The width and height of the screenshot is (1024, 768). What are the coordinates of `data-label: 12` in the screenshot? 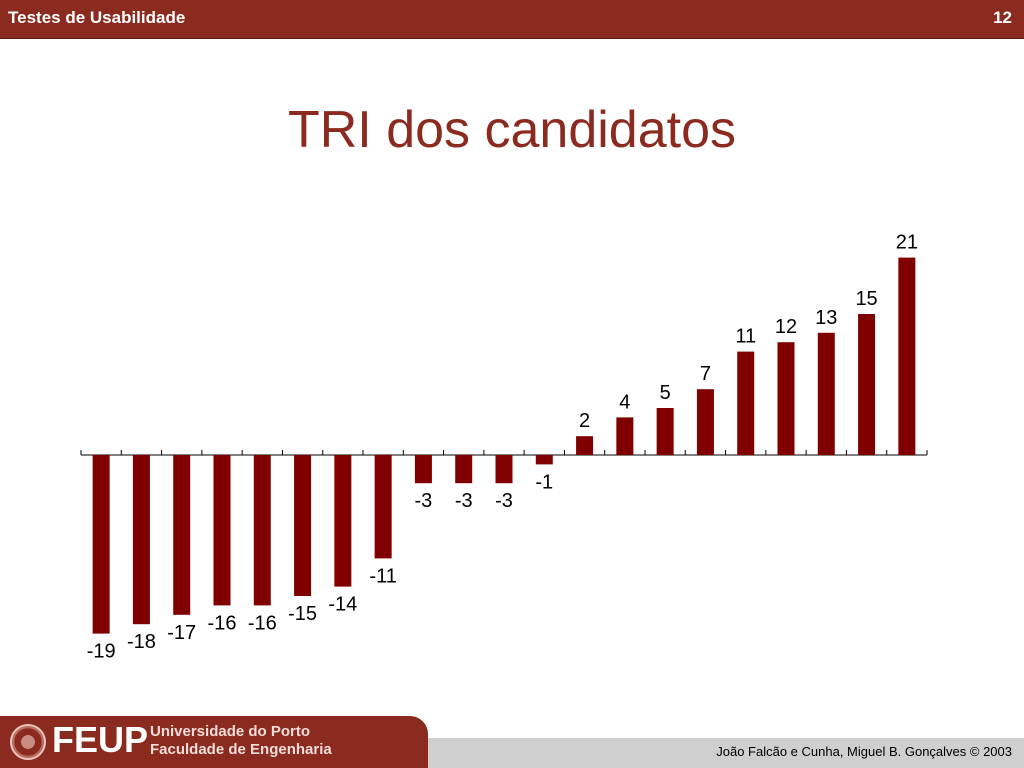 It's located at (786, 327).